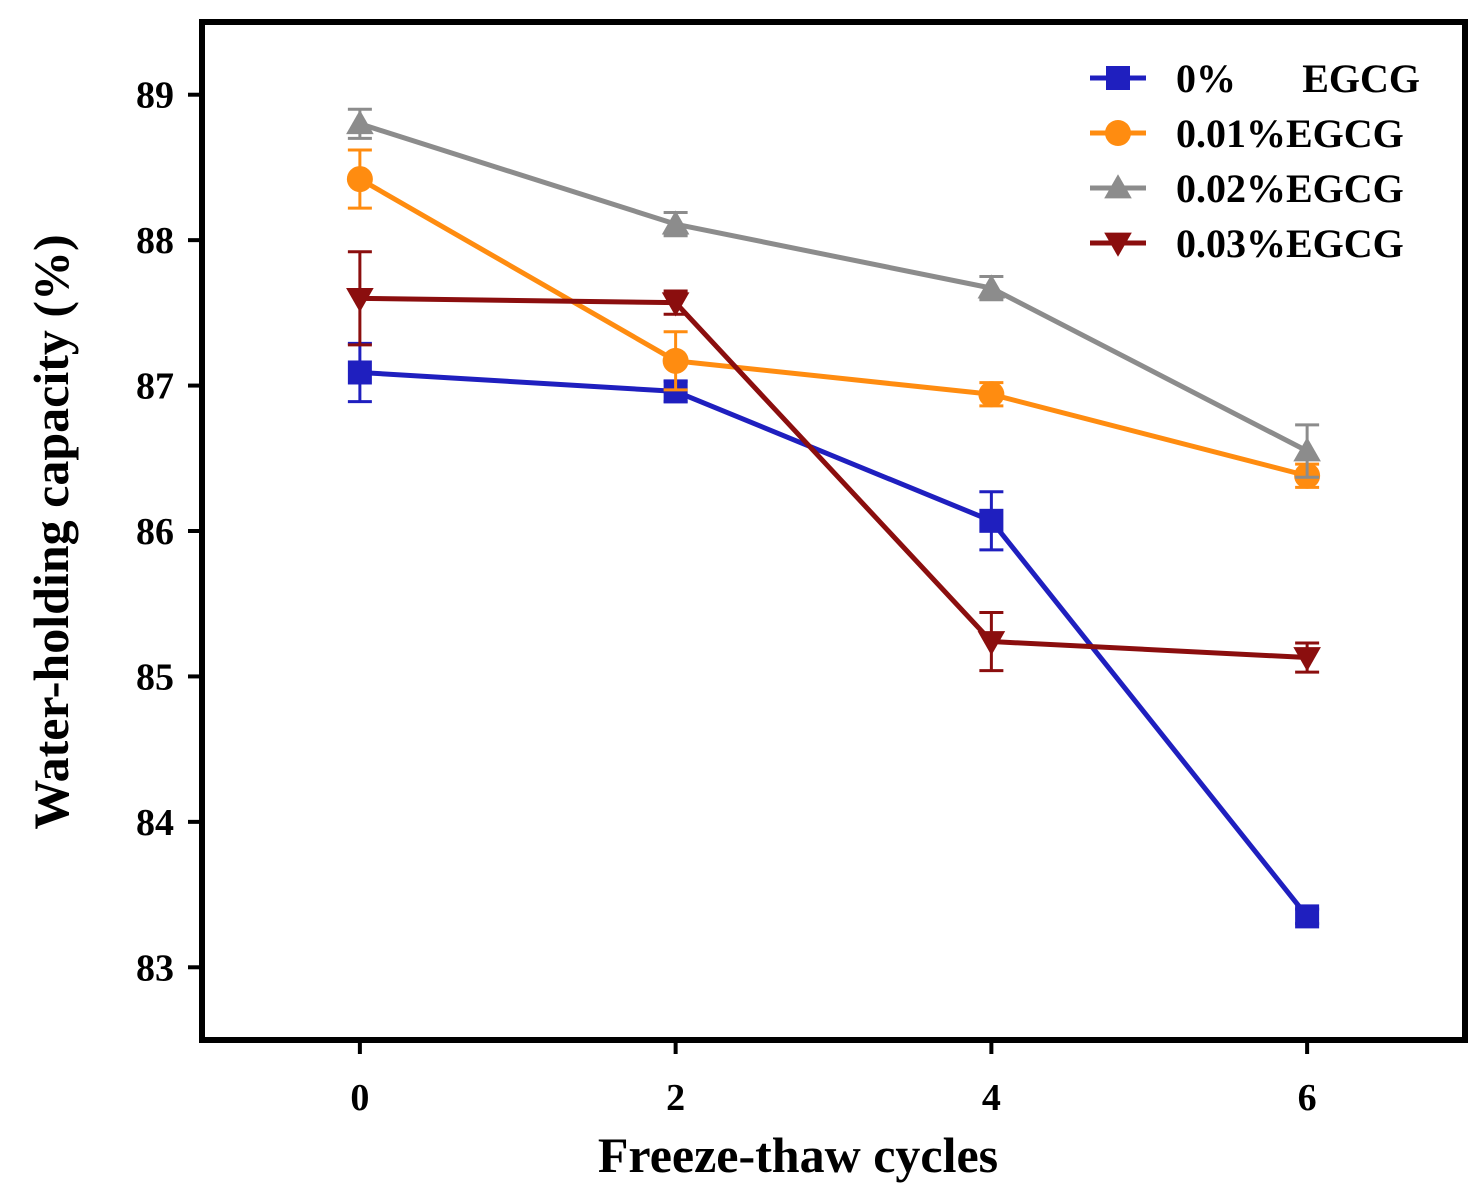  I want to click on legend: 0% EGCG 0.01%EGCG 0.02%EGCG 0.03%EGCG, so click(1255, 161).